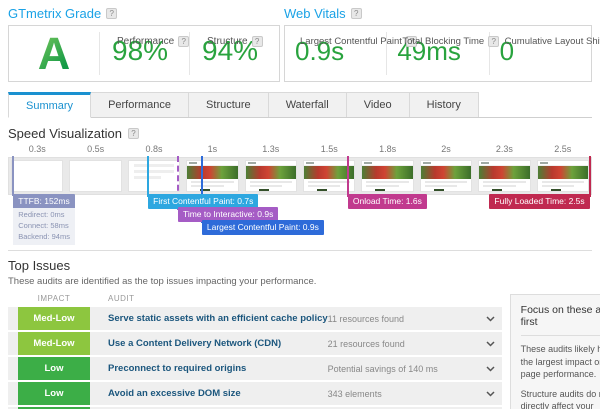 The height and width of the screenshot is (409, 600). Describe the element at coordinates (320, 51) in the screenshot. I see `vital-value: 0.9s` at that location.